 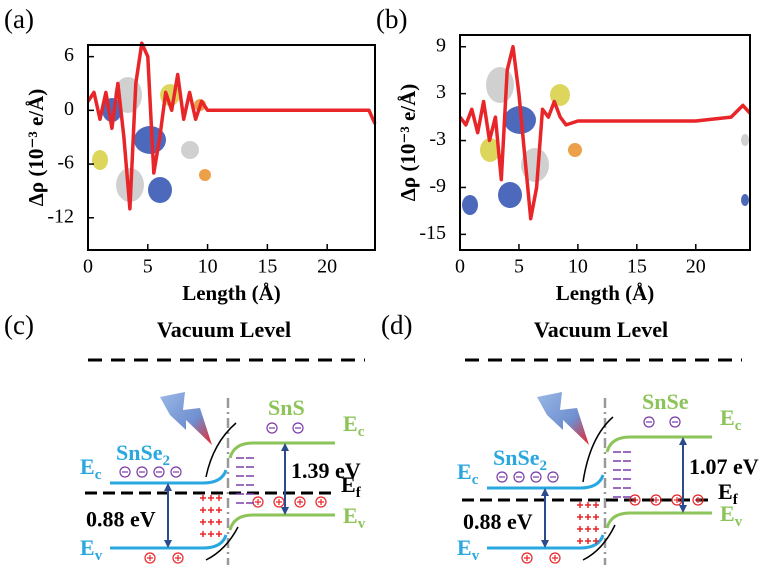 What do you see at coordinates (665, 401) in the screenshot?
I see `material-label: SnSe` at bounding box center [665, 401].